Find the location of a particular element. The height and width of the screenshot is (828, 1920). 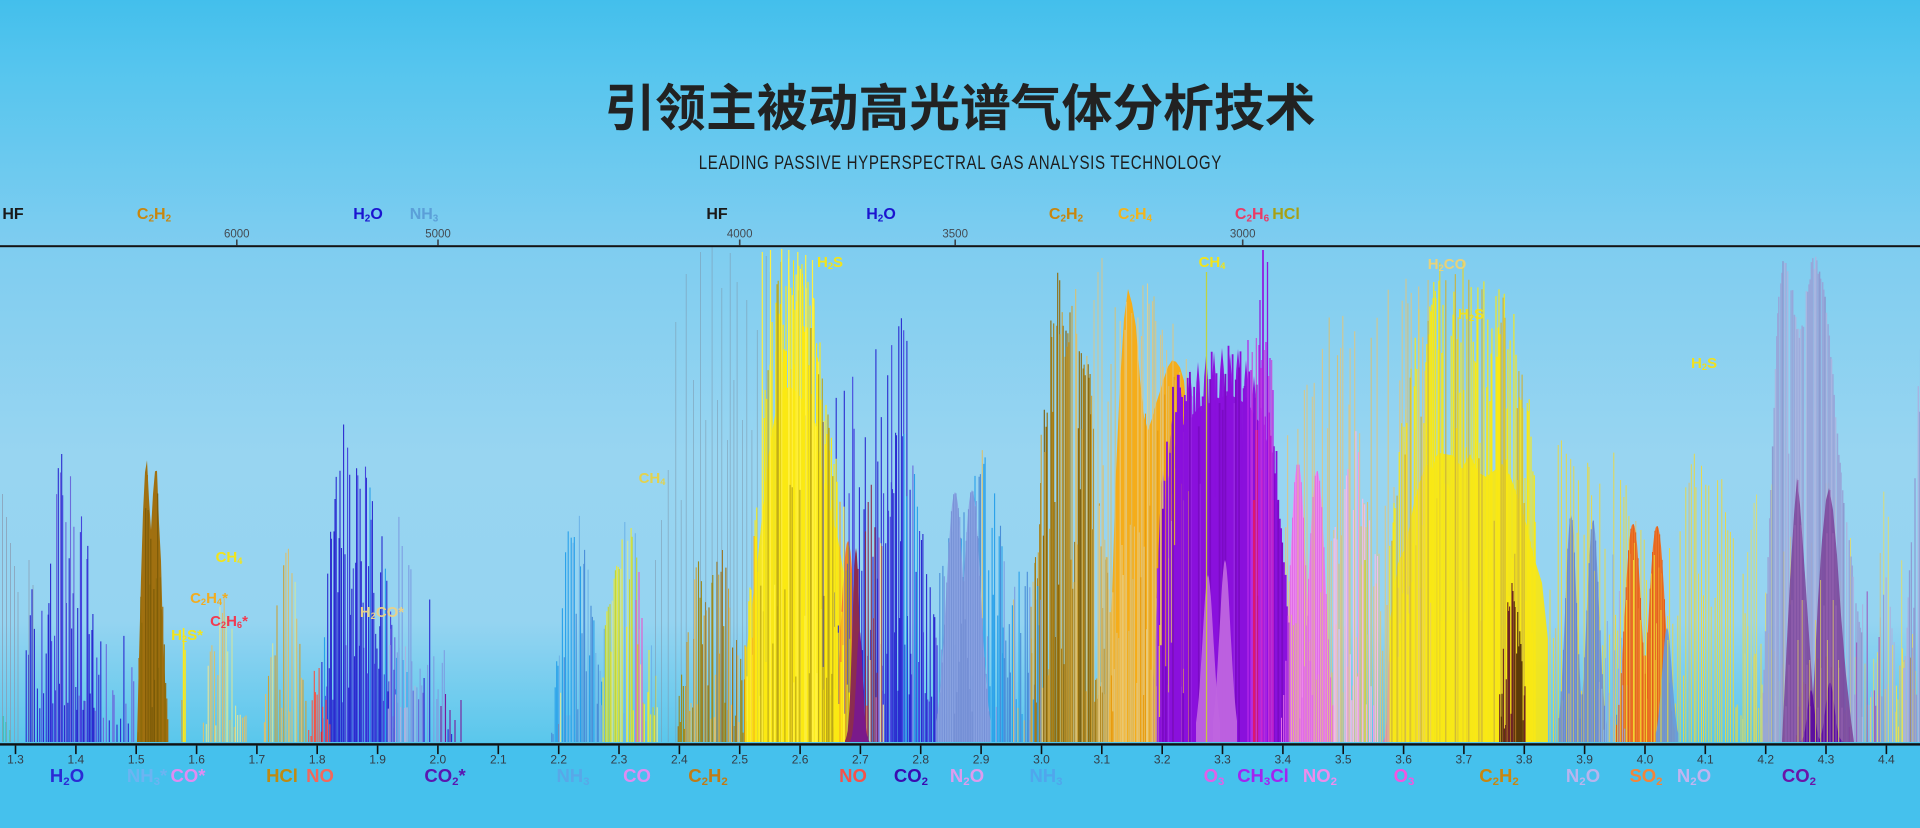

svg-text: 4.4 is located at coordinates (1886, 760).